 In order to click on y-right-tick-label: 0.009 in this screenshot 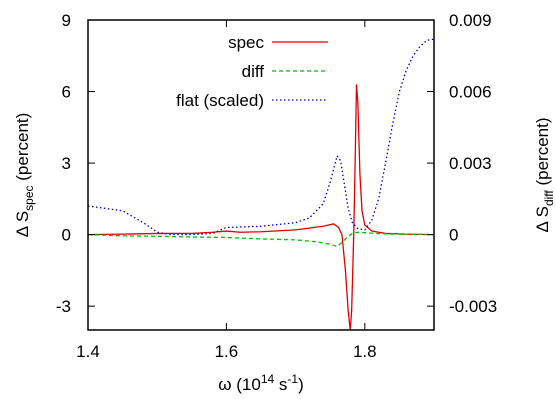, I will do `click(470, 20)`.